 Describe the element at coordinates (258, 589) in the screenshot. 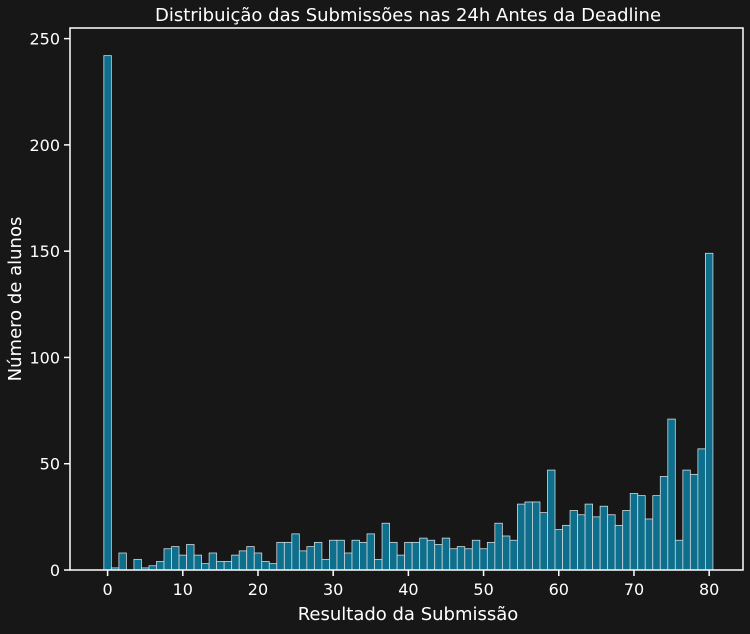

I see `x-tick-label: 20` at that location.